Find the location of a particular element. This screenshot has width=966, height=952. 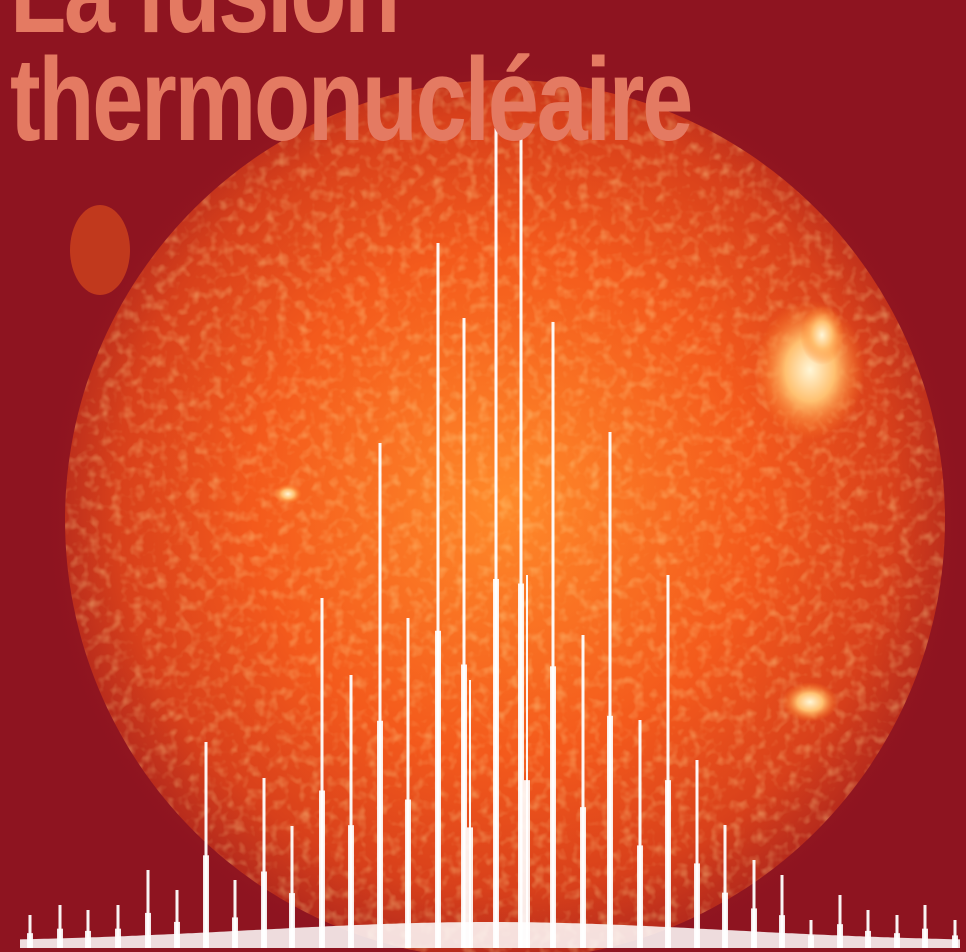

title-line-2: thermonucléaire is located at coordinates (351, 100).